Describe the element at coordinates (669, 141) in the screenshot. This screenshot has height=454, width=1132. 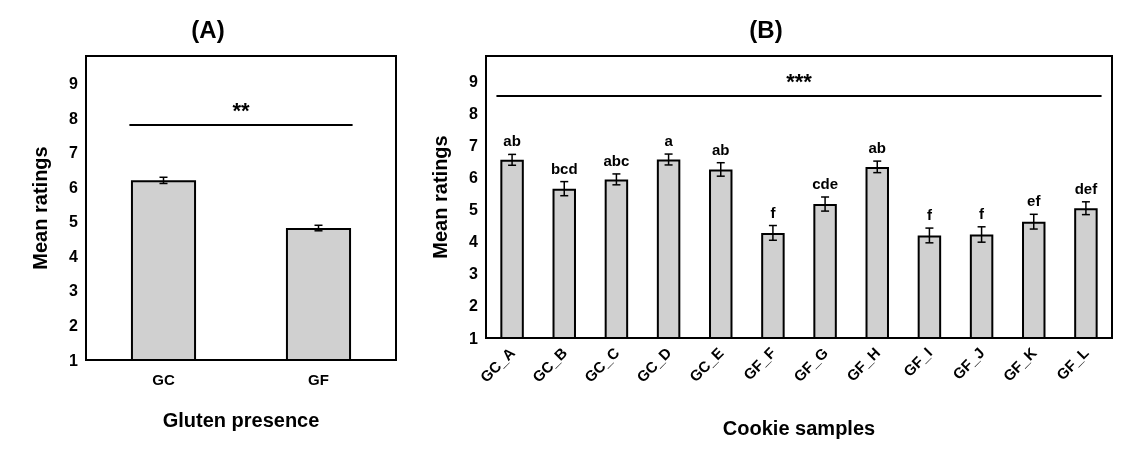
I see `data-label: a` at that location.